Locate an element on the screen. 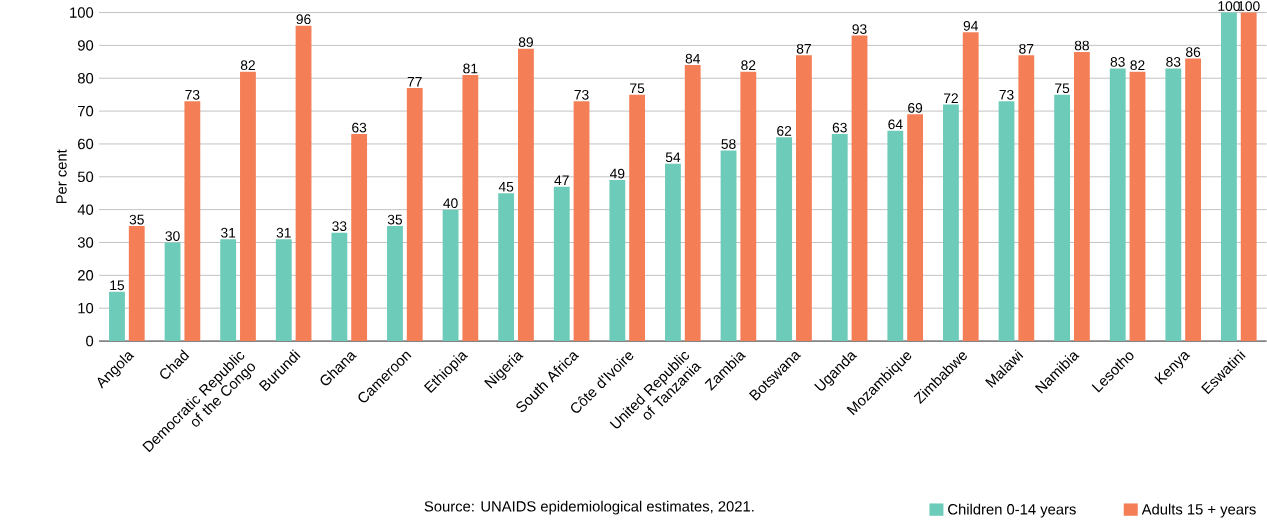 The width and height of the screenshot is (1267, 525). y-tick-label: 90 is located at coordinates (85, 45).